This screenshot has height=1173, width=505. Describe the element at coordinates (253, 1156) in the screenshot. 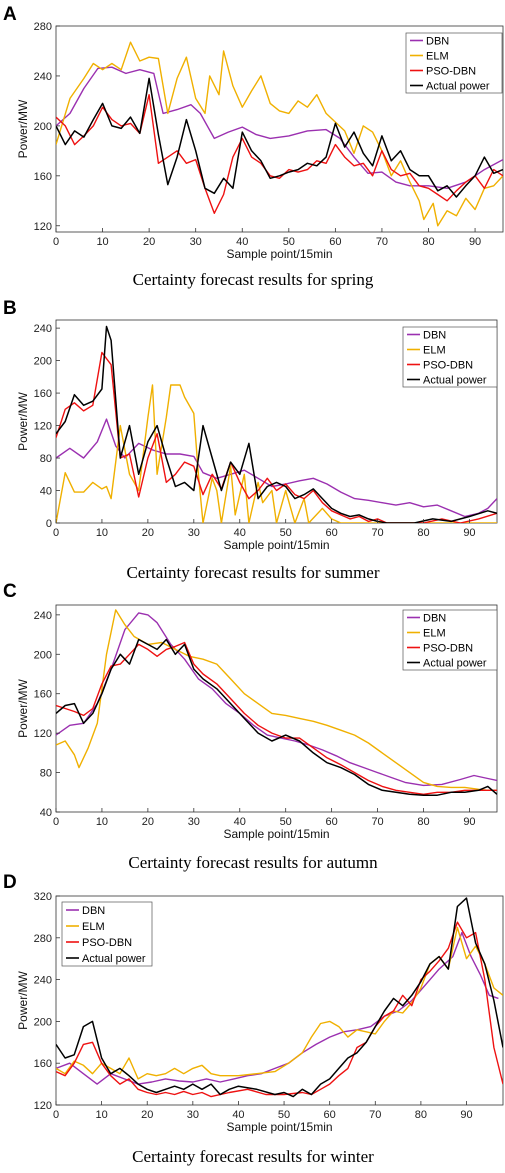

I see `chart-caption: Certainty forecast results for winter` at that location.